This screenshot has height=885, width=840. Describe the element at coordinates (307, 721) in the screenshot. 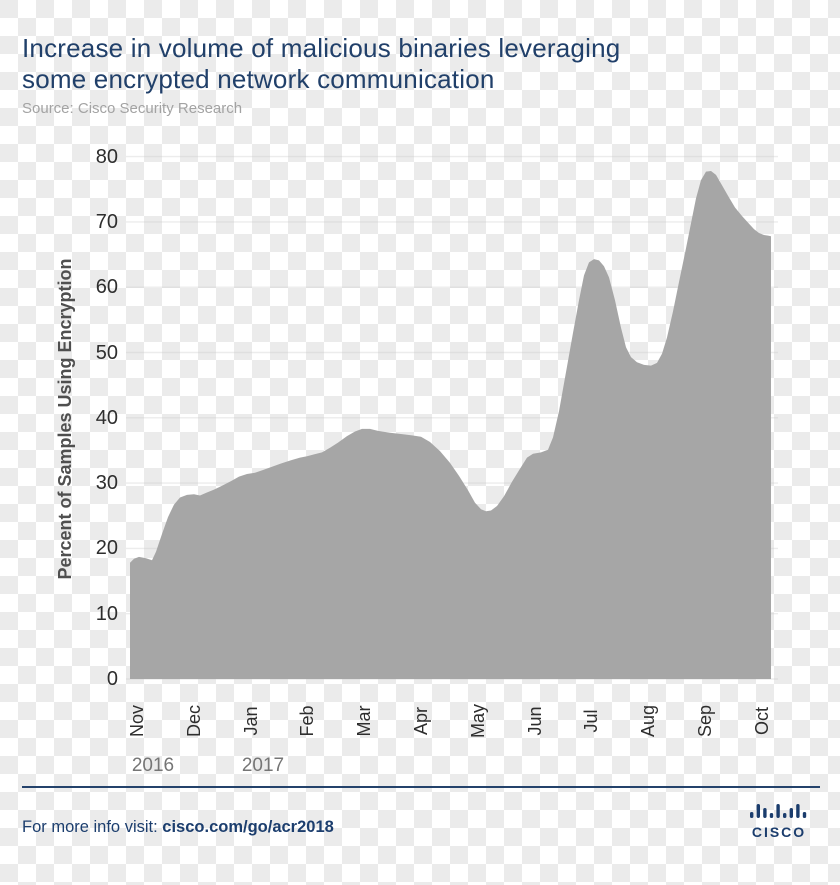

I see `x-tick-feb: Feb` at that location.